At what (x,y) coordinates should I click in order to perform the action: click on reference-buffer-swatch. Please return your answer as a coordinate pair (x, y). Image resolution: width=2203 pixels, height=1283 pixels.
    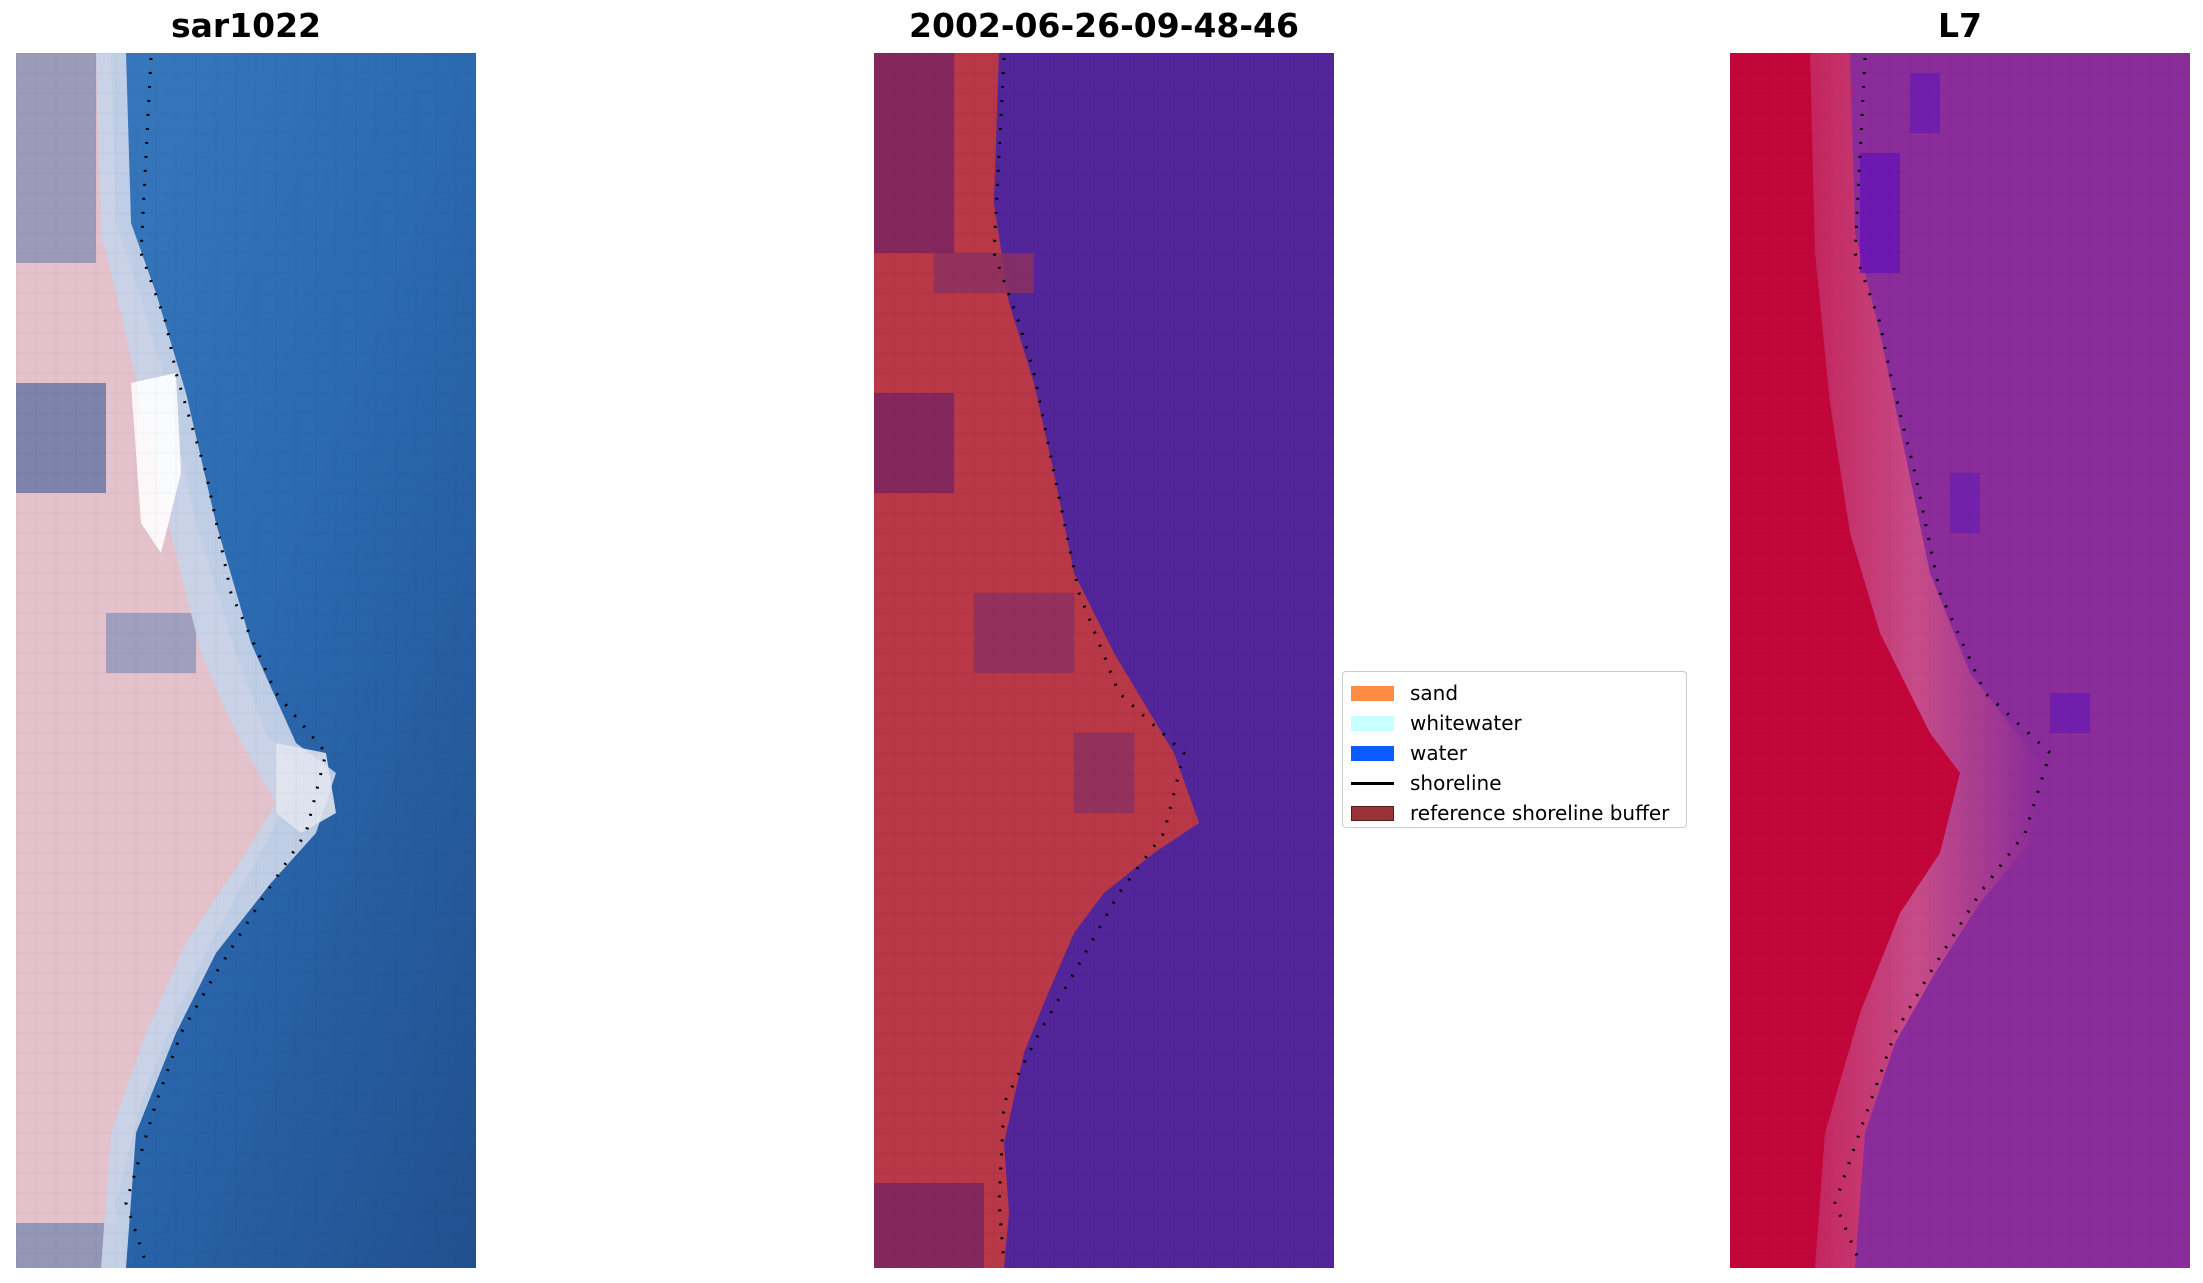
    Looking at the image, I should click on (1372, 813).